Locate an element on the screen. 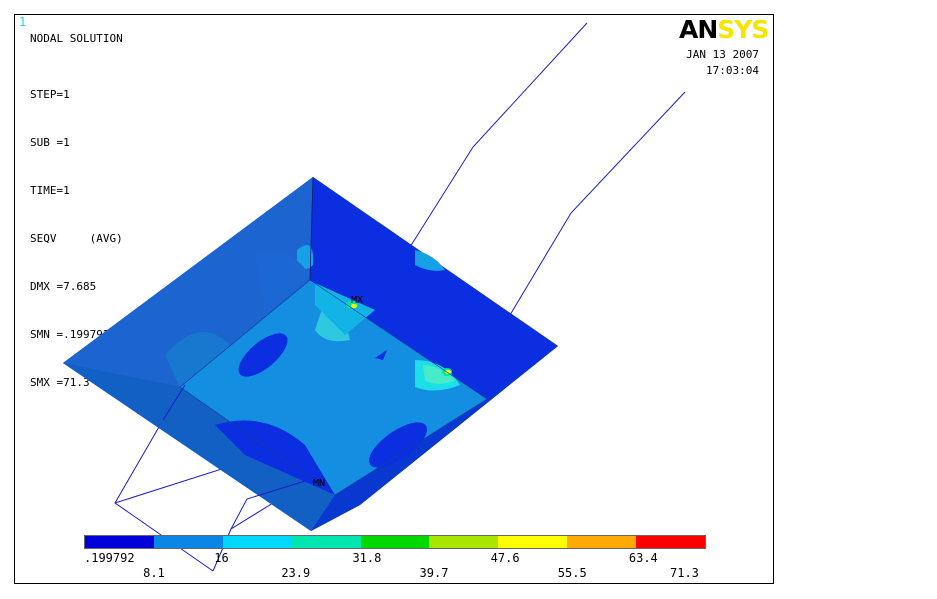 The width and height of the screenshot is (937, 599). plot-time: 17:03:04 is located at coordinates (732, 70).